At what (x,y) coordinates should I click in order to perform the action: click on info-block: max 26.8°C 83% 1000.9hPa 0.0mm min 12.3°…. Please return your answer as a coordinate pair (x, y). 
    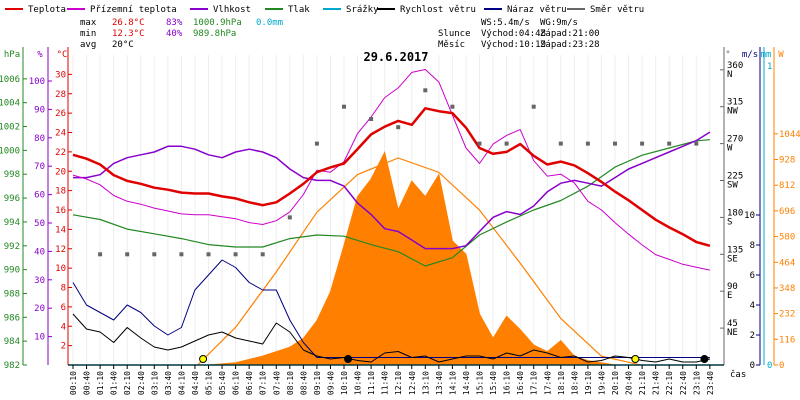
    Looking at the image, I should click on (340, 34).